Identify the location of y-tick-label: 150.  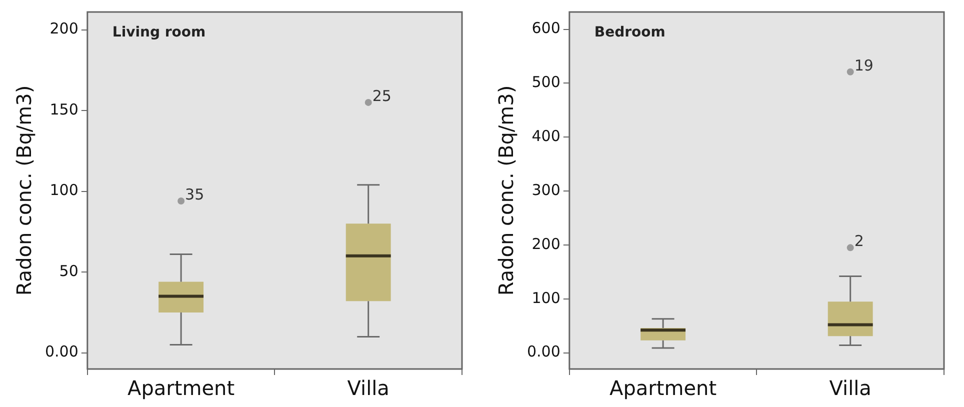
(64, 109).